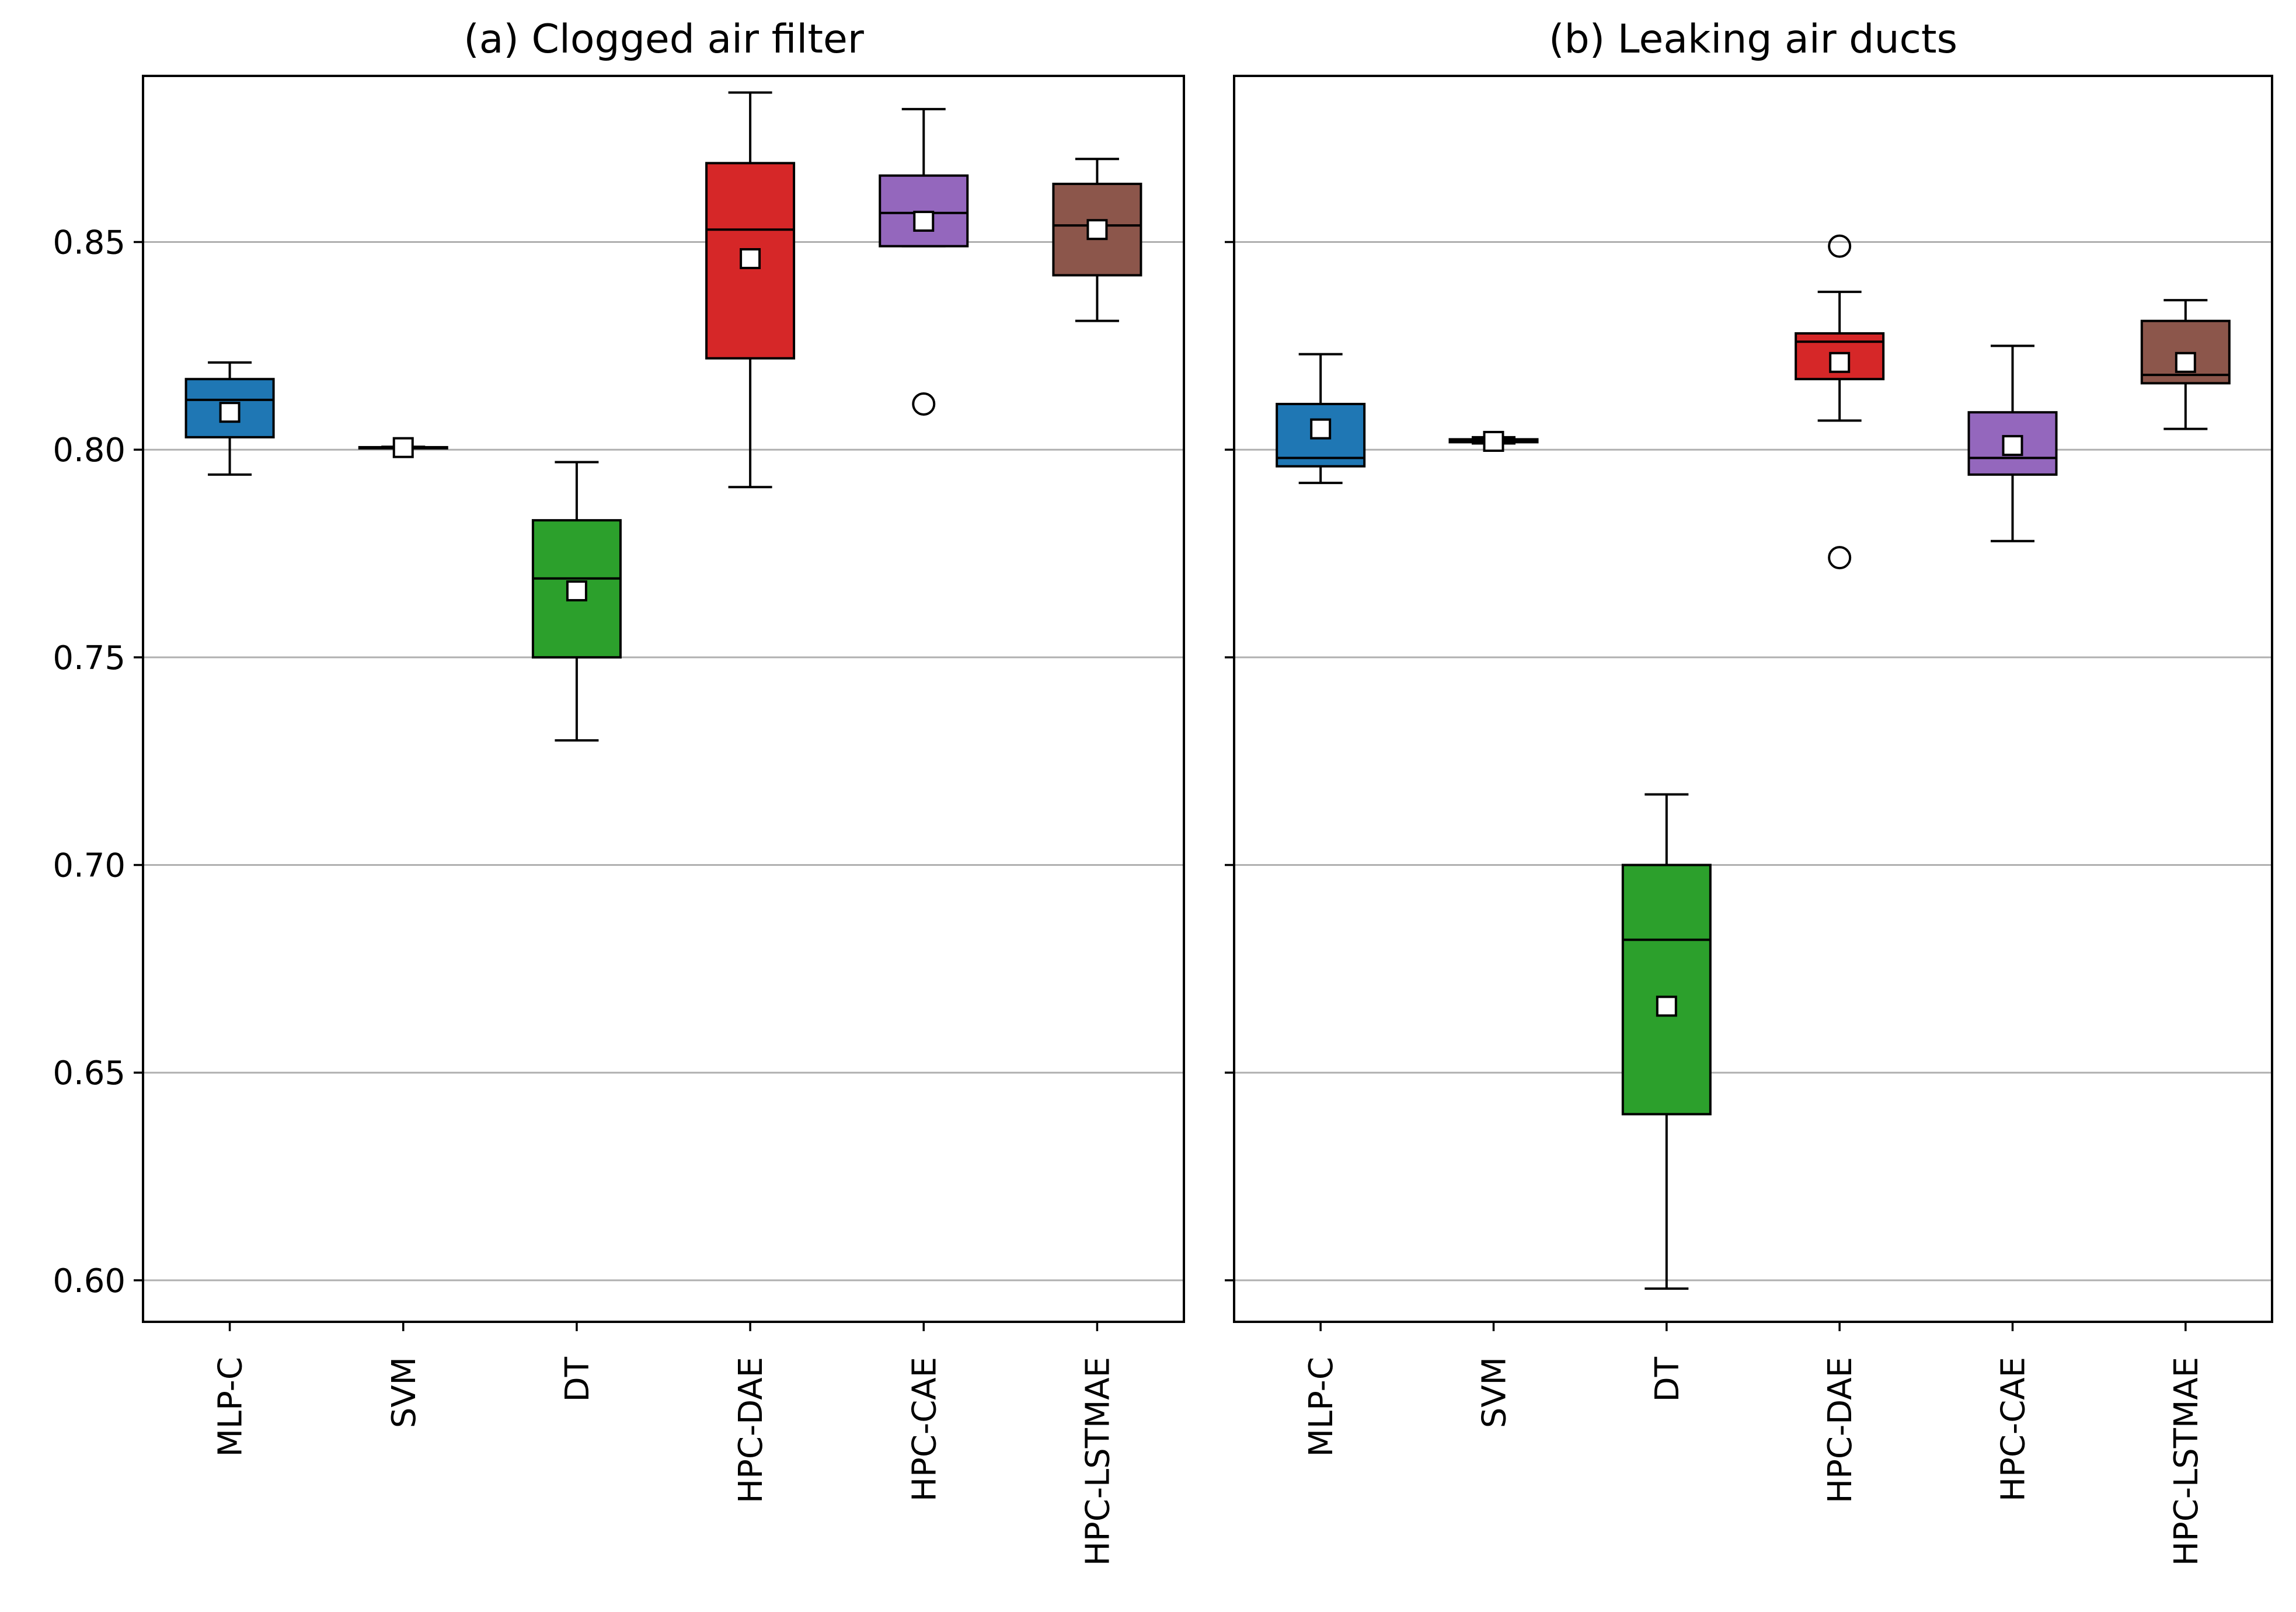 The image size is (2296, 1612). What do you see at coordinates (1230, 762) in the screenshot?
I see `panel-b-y-axis` at bounding box center [1230, 762].